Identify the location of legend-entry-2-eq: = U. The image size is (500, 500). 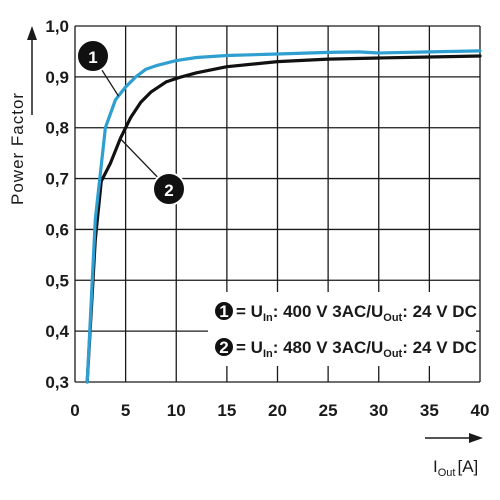
(249, 347).